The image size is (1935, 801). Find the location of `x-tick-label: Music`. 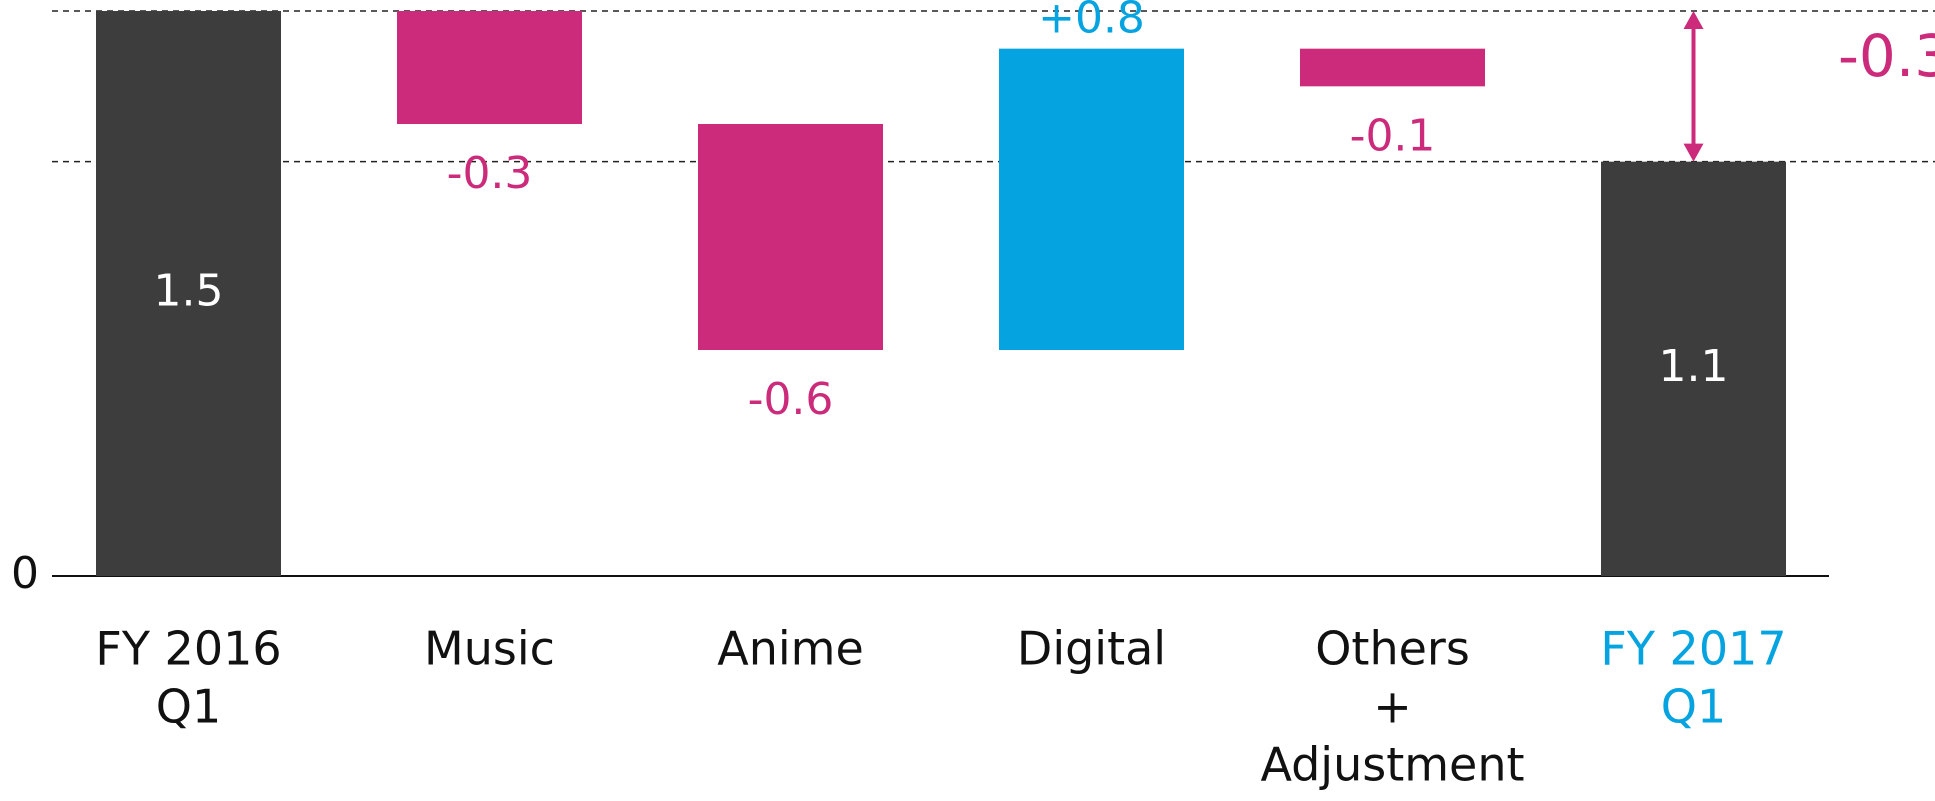

x-tick-label: Music is located at coordinates (489, 649).